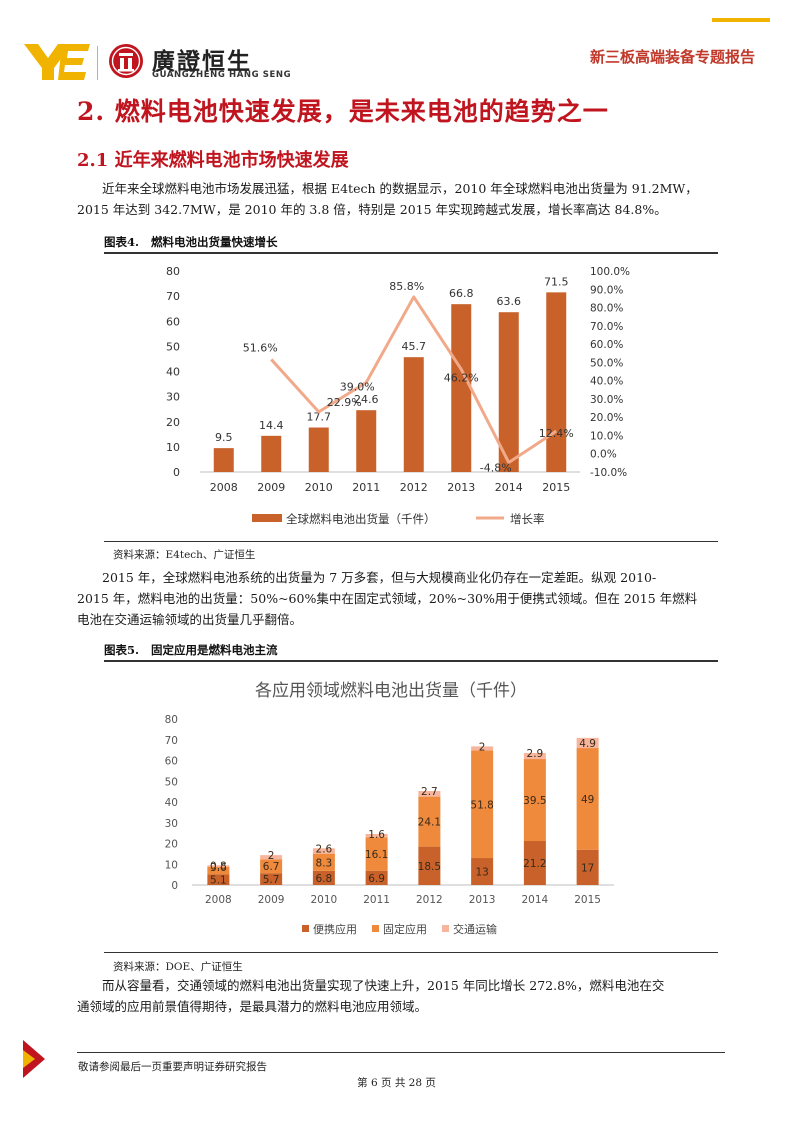 The width and height of the screenshot is (793, 1122). I want to click on footer-rule, so click(401, 1052).